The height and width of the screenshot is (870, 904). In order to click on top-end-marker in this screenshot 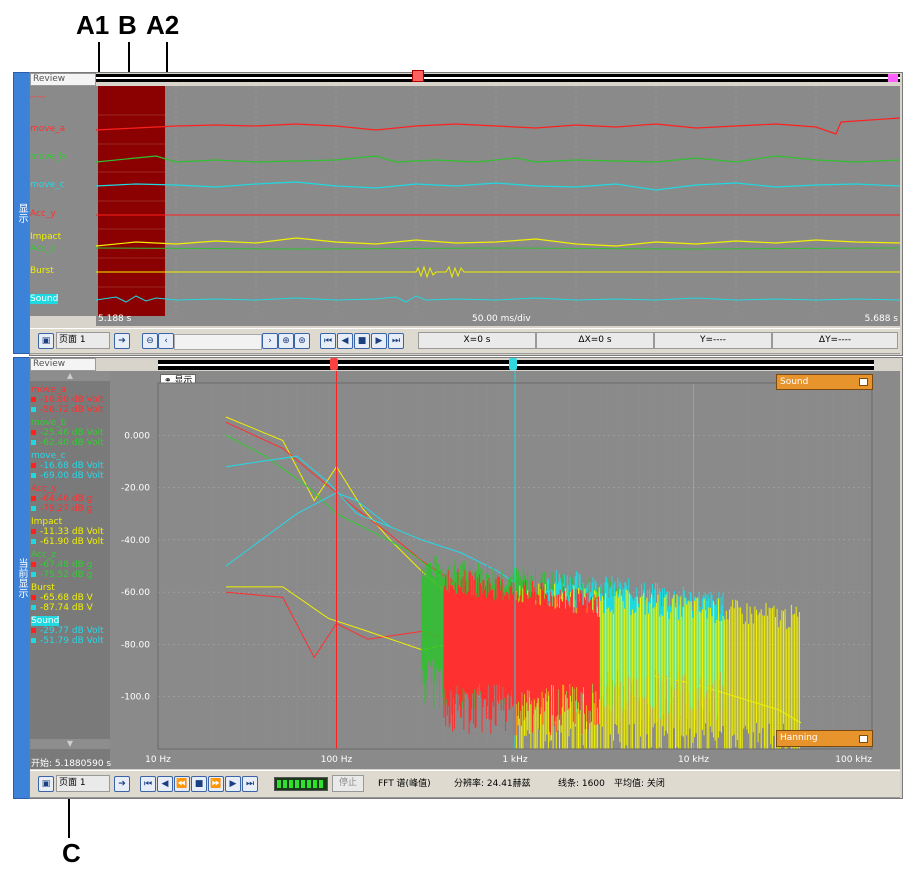, I will do `click(893, 78)`.